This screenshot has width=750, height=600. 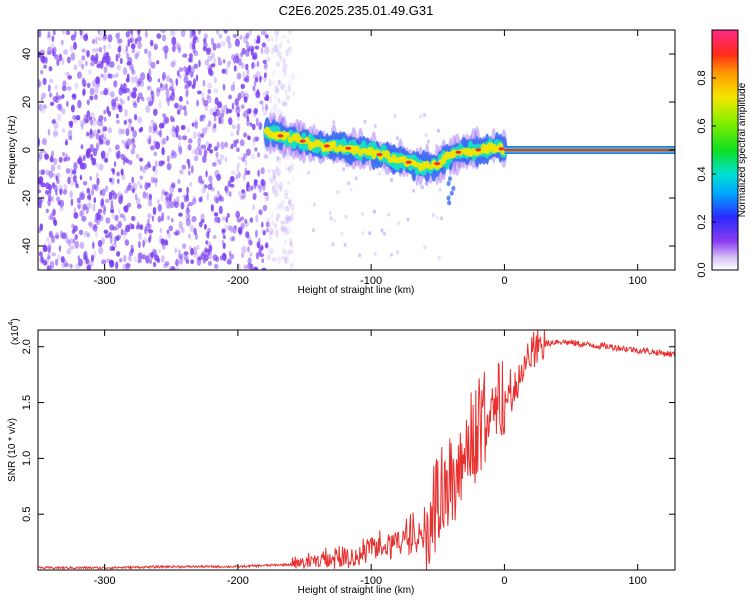 I want to click on y-tick-label: 2.0, so click(x=27, y=346).